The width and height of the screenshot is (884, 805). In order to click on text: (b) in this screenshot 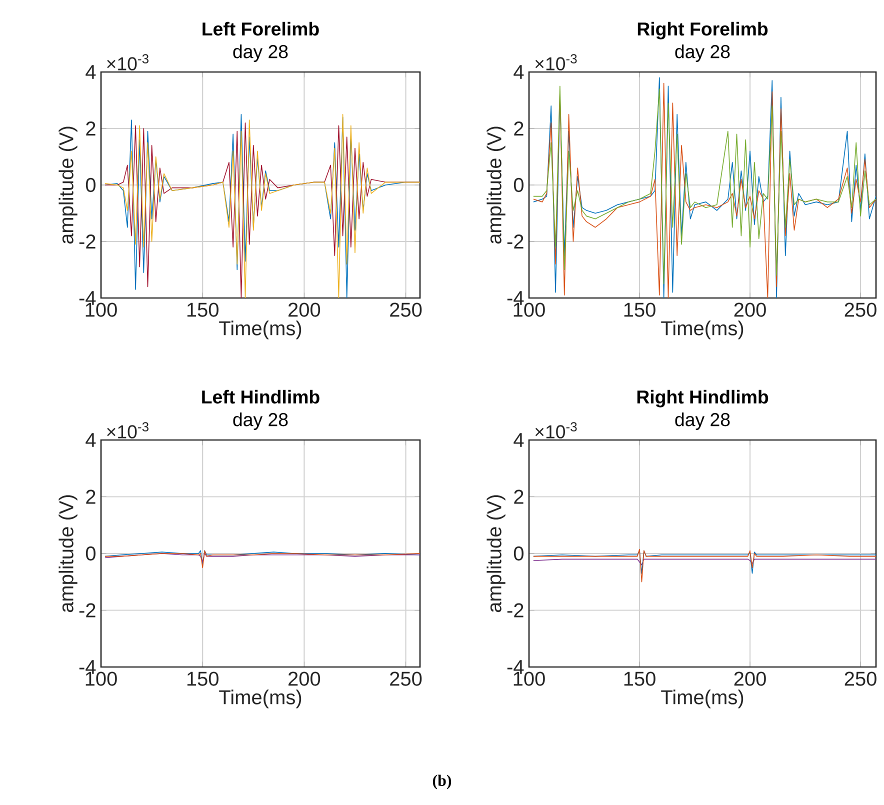, I will do `click(442, 782)`.